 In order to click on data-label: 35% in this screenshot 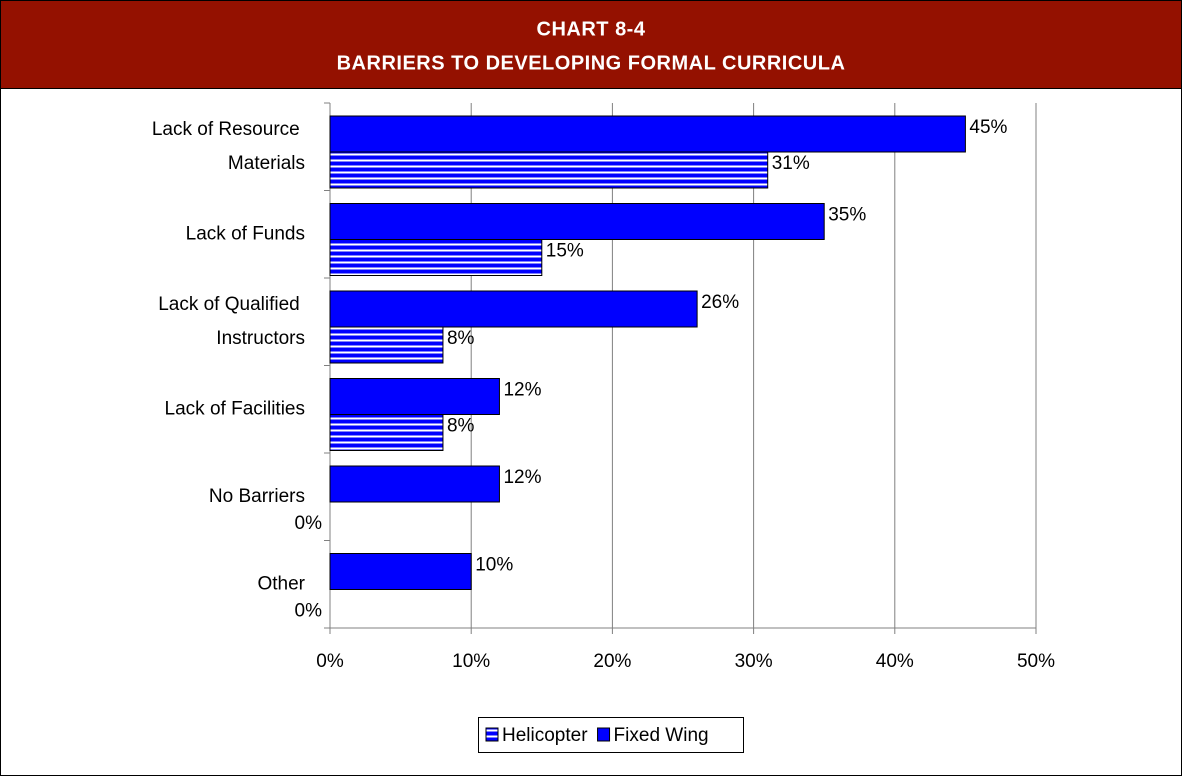, I will do `click(847, 215)`.